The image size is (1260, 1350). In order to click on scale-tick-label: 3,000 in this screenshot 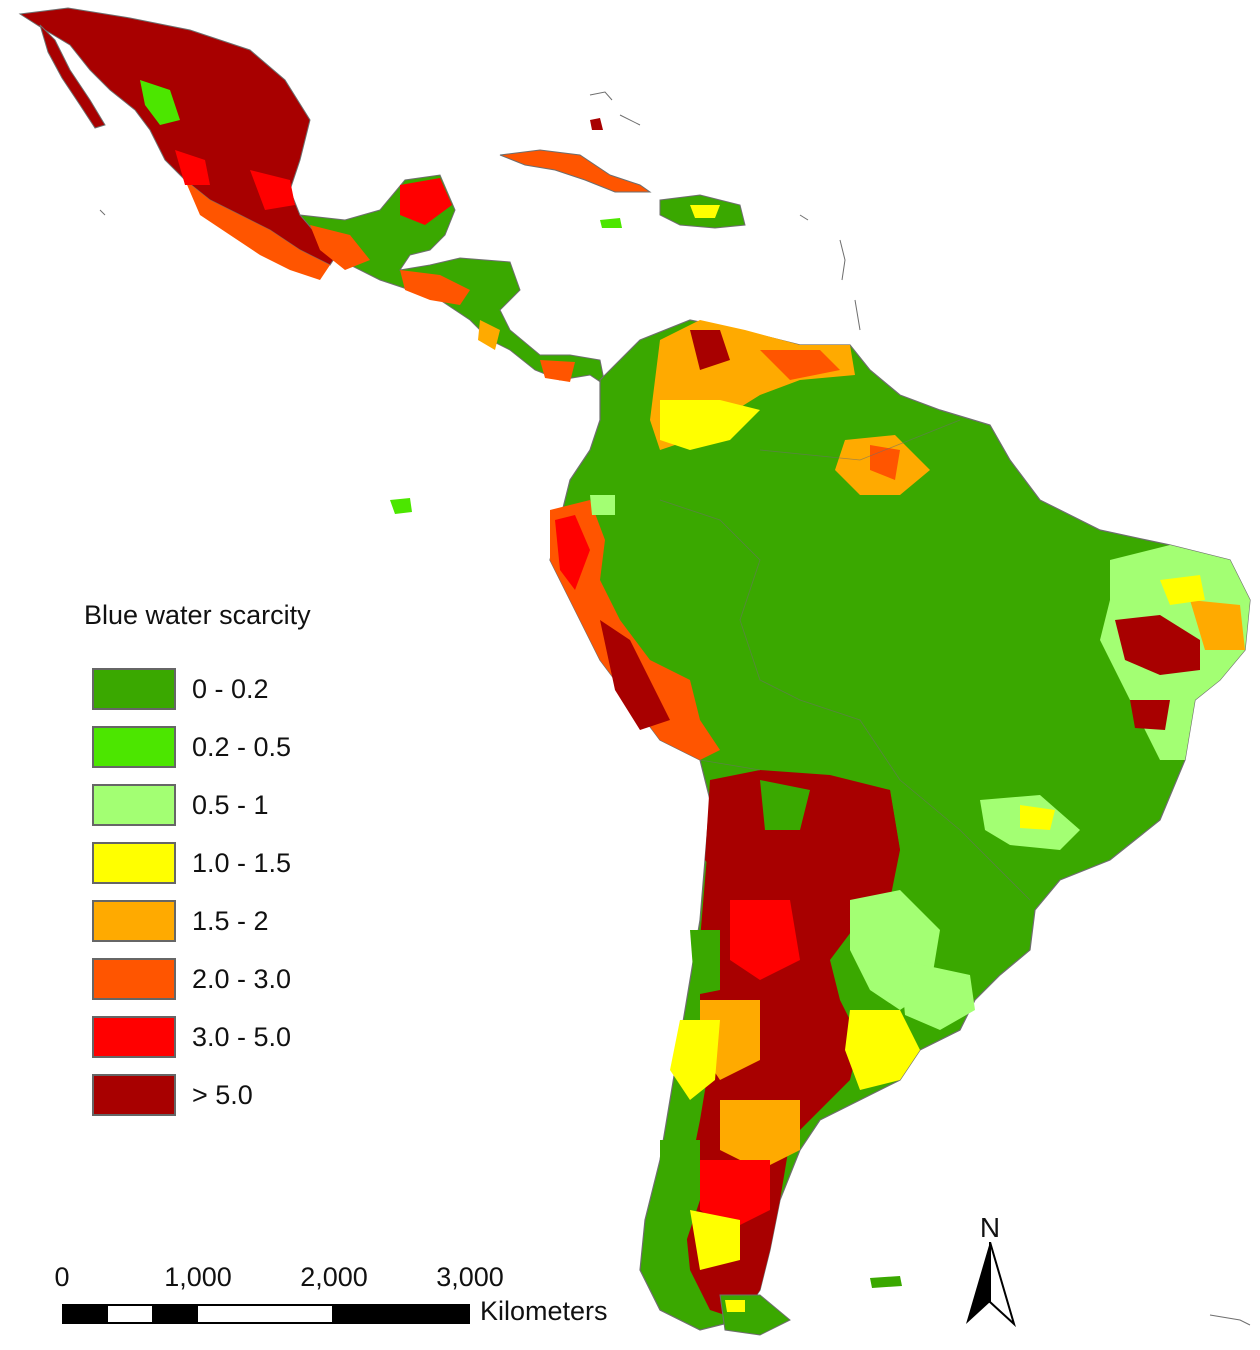, I will do `click(470, 1277)`.